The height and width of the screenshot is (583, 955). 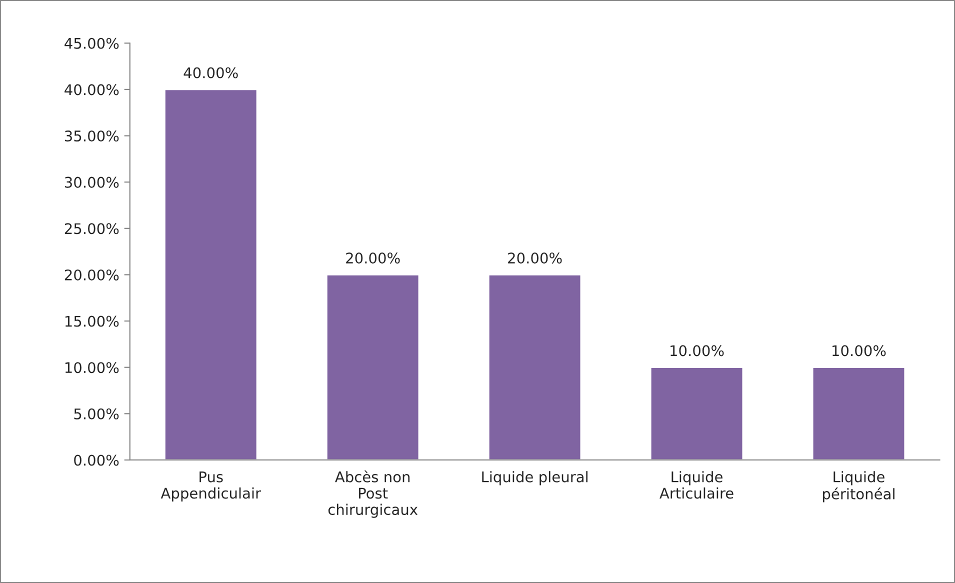 I want to click on x-tick-label: Liquide Articulaire, so click(x=697, y=485).